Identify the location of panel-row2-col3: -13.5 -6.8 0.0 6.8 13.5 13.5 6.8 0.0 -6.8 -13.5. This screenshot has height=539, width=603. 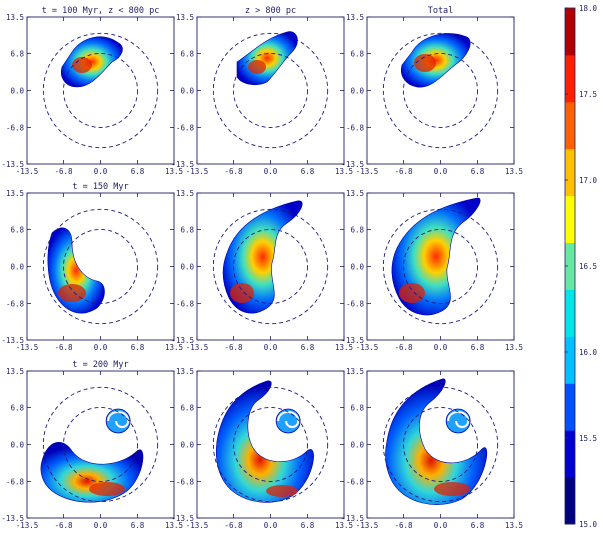
(432, 270).